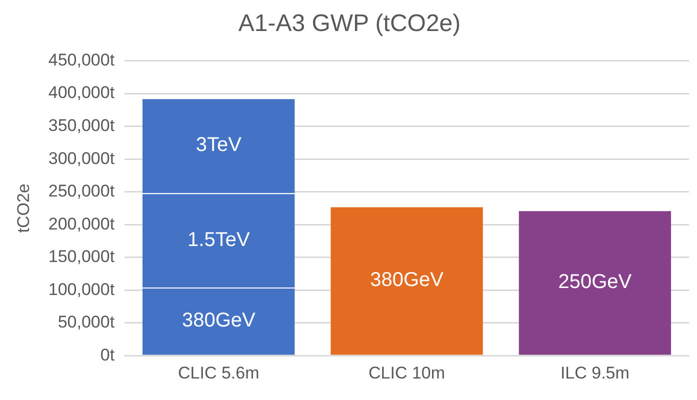  Describe the element at coordinates (81, 224) in the screenshot. I see `y-tick-label: 200,000t` at that location.